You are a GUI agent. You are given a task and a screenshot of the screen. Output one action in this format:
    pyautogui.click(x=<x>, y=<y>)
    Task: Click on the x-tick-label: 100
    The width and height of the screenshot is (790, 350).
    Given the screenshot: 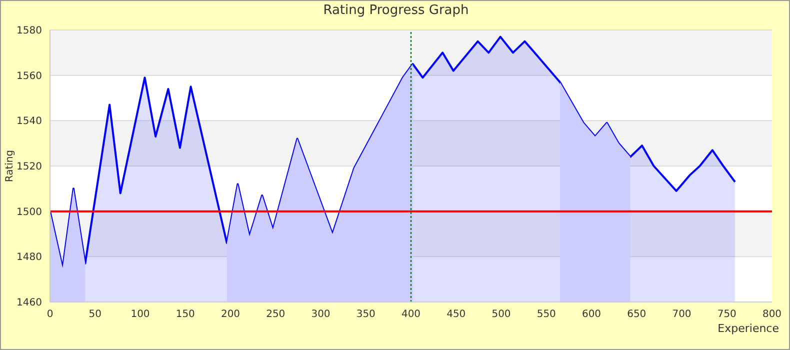 What is the action you would take?
    pyautogui.click(x=140, y=314)
    